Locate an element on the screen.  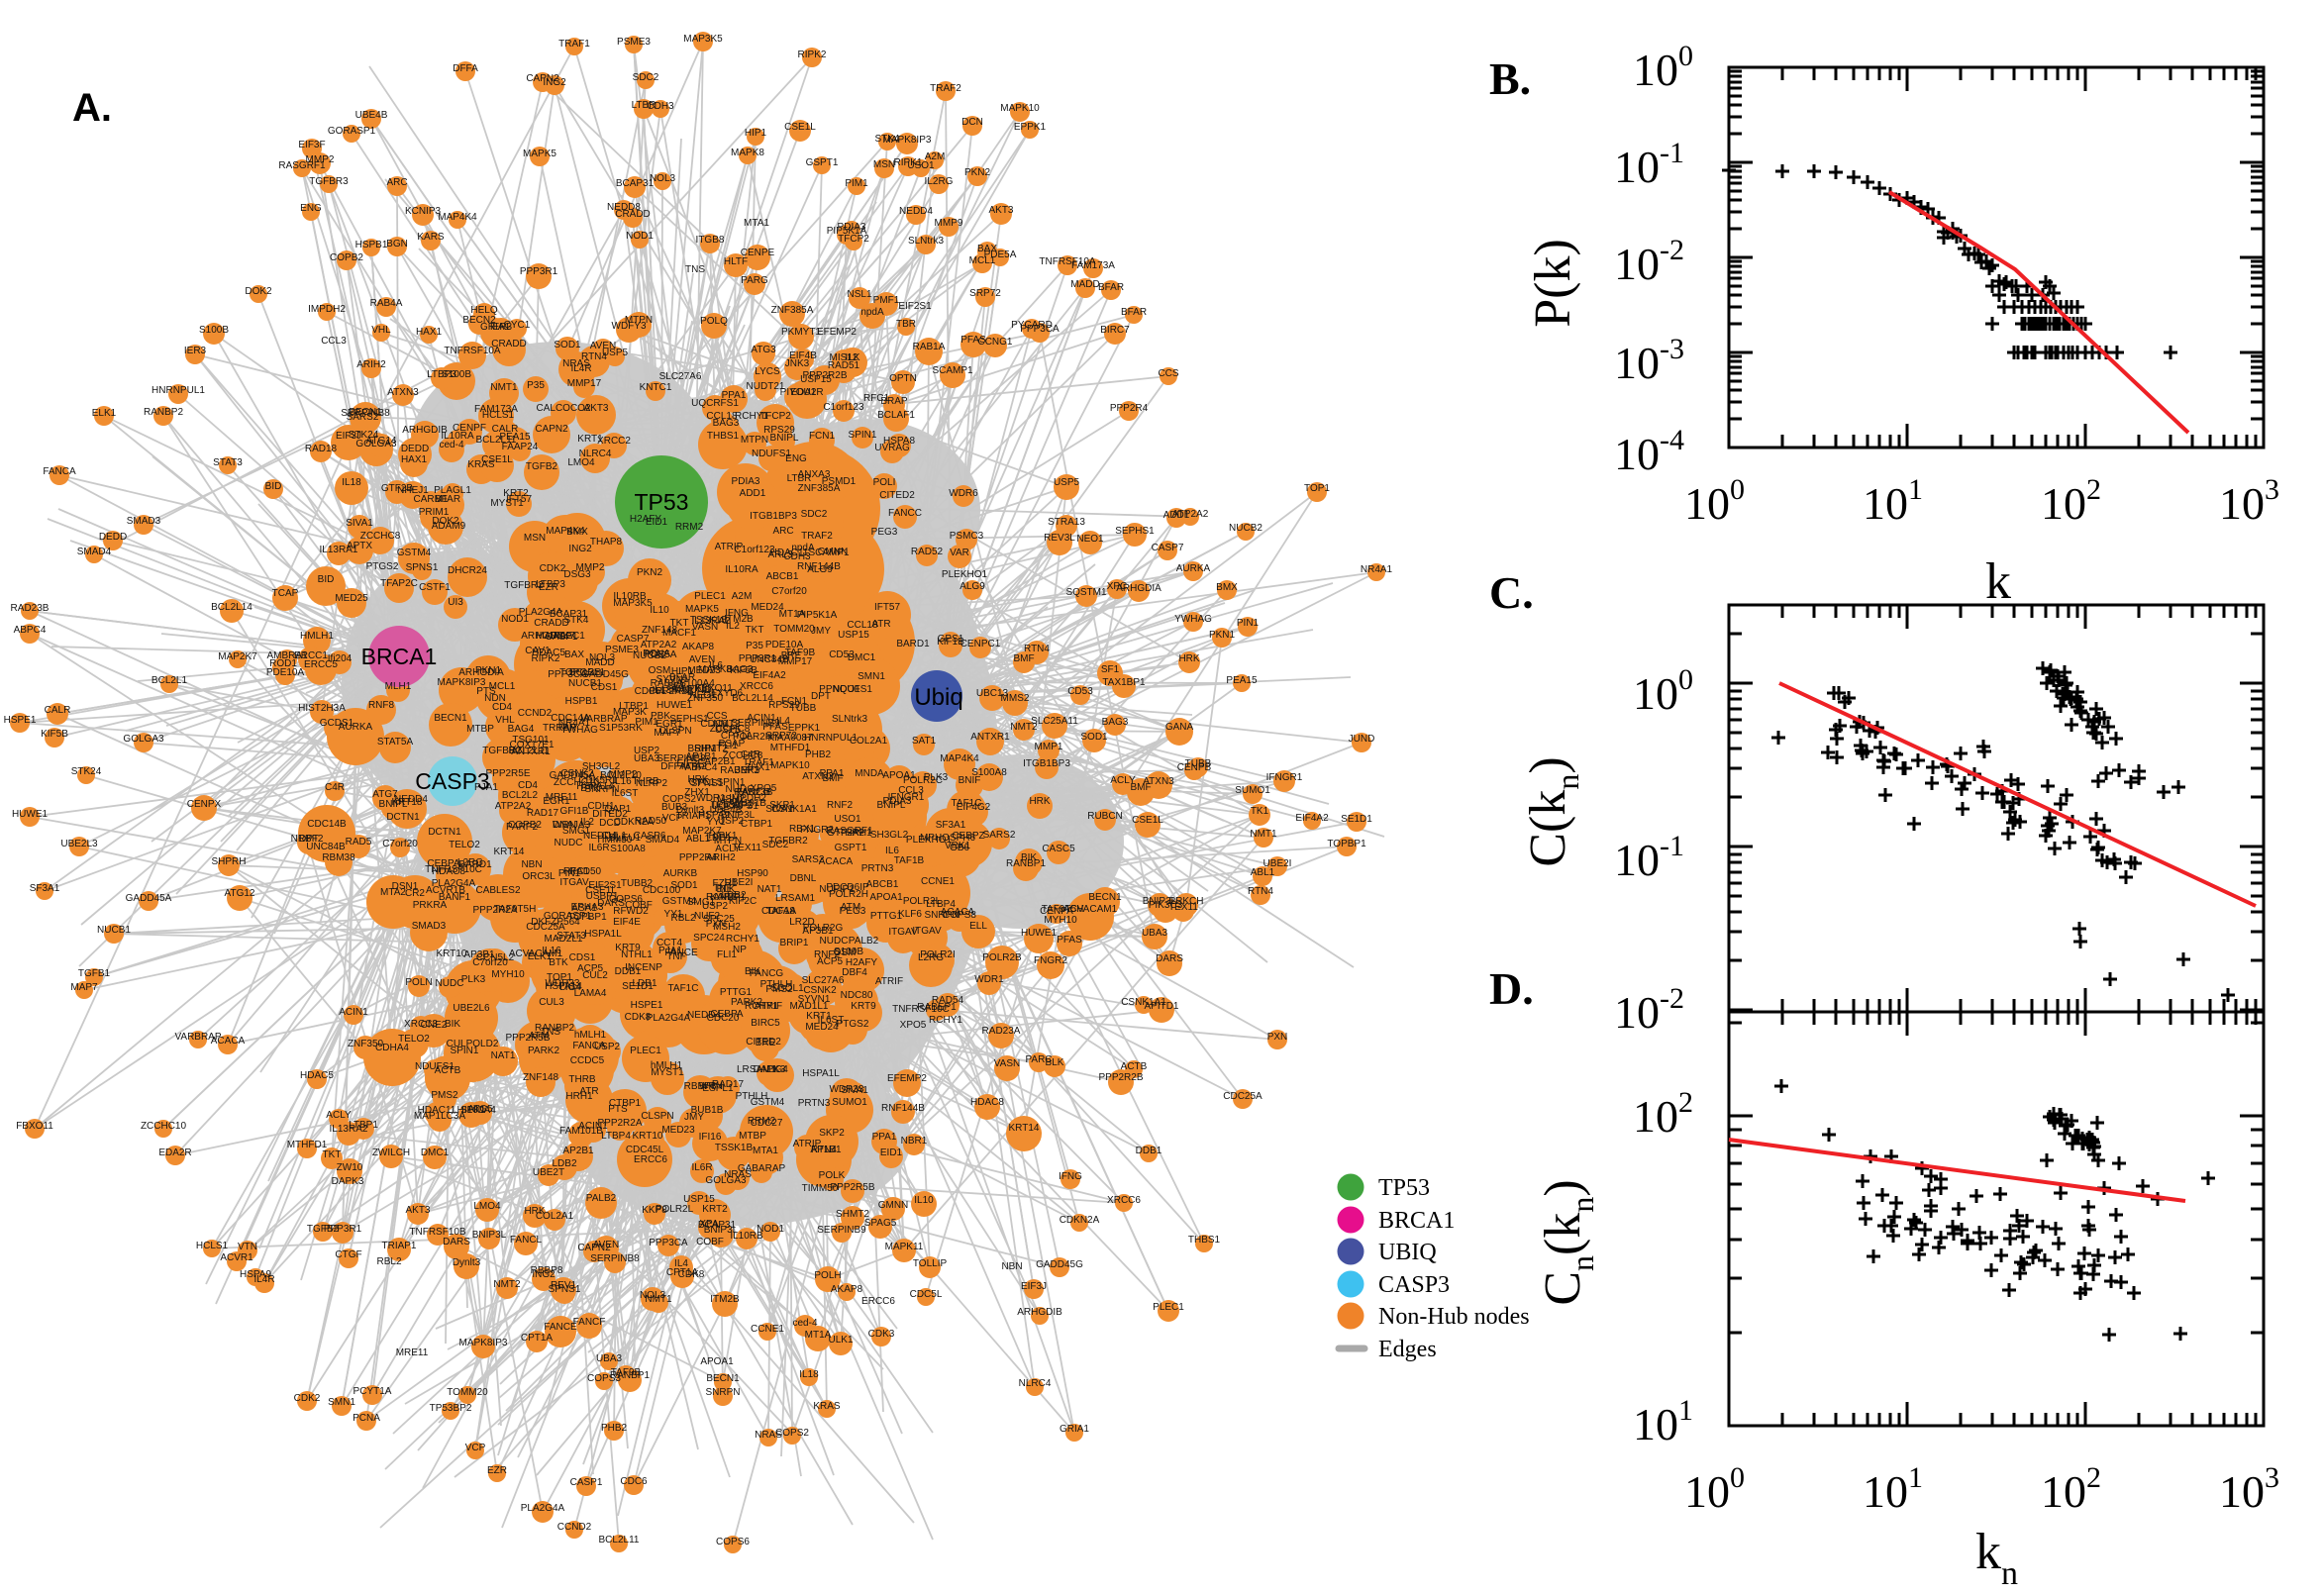
svg-text: GSPT1 is located at coordinates (851, 848).